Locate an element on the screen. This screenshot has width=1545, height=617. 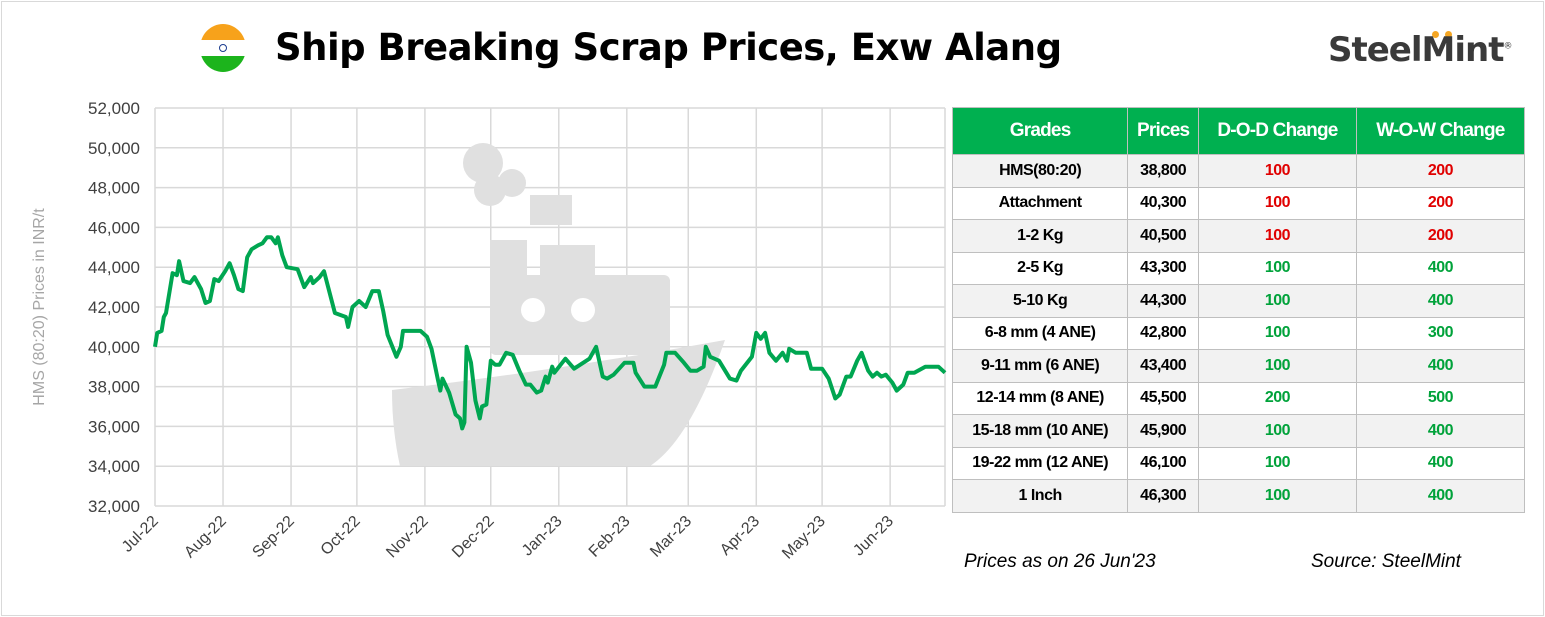
table-row: 5-10 Kg 44,300 100 400 is located at coordinates (1238, 301).